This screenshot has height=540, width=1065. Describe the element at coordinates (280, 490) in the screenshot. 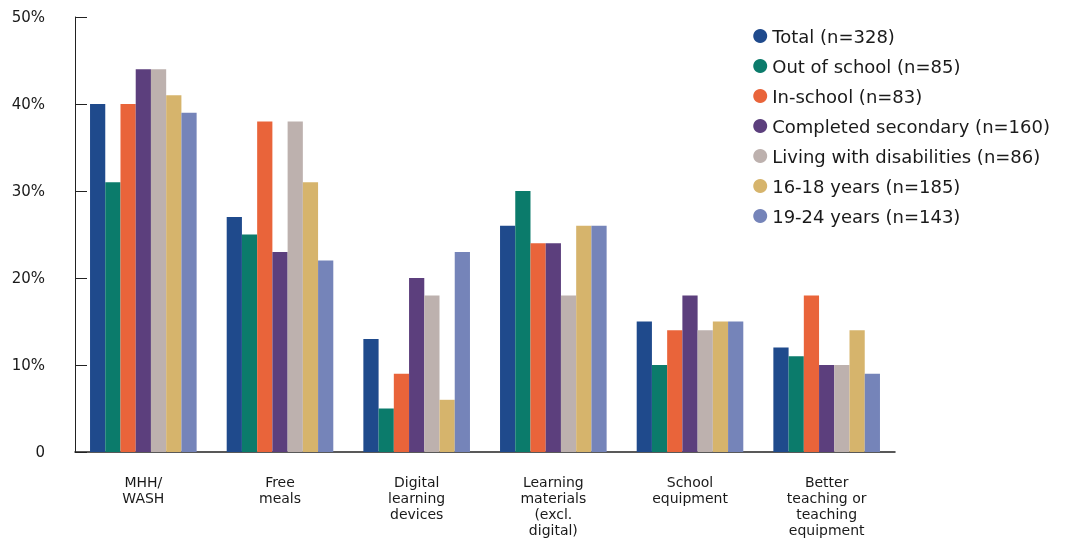

I see `x-tick-label: Free meals` at that location.